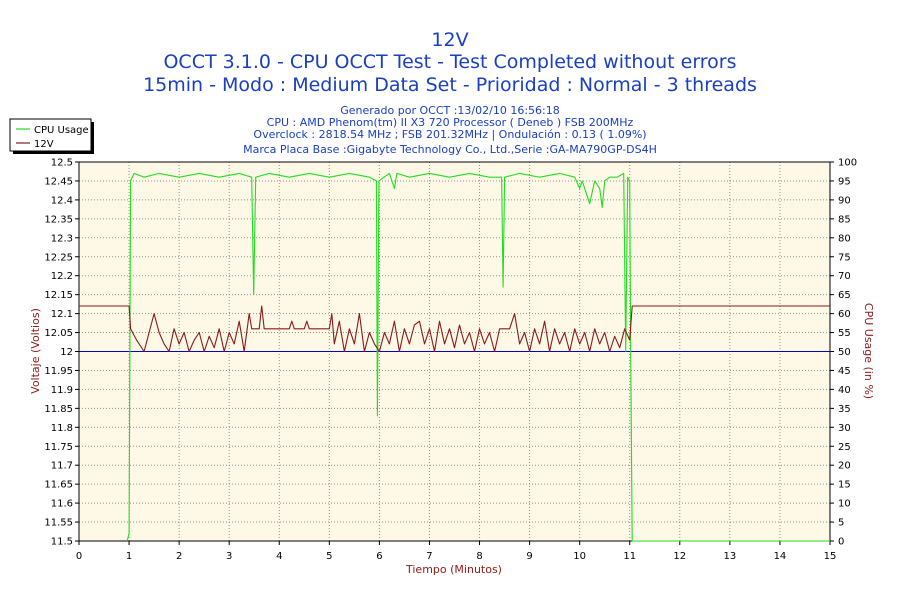 This screenshot has height=600, width=900. I want to click on x-tick-label: 14, so click(780, 556).